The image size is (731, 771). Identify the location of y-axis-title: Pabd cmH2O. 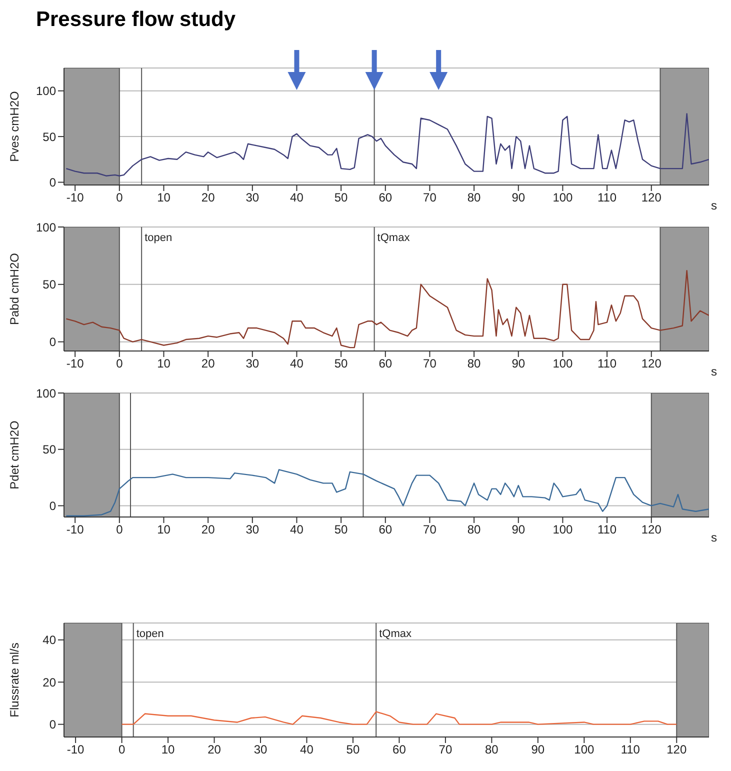
(14, 289).